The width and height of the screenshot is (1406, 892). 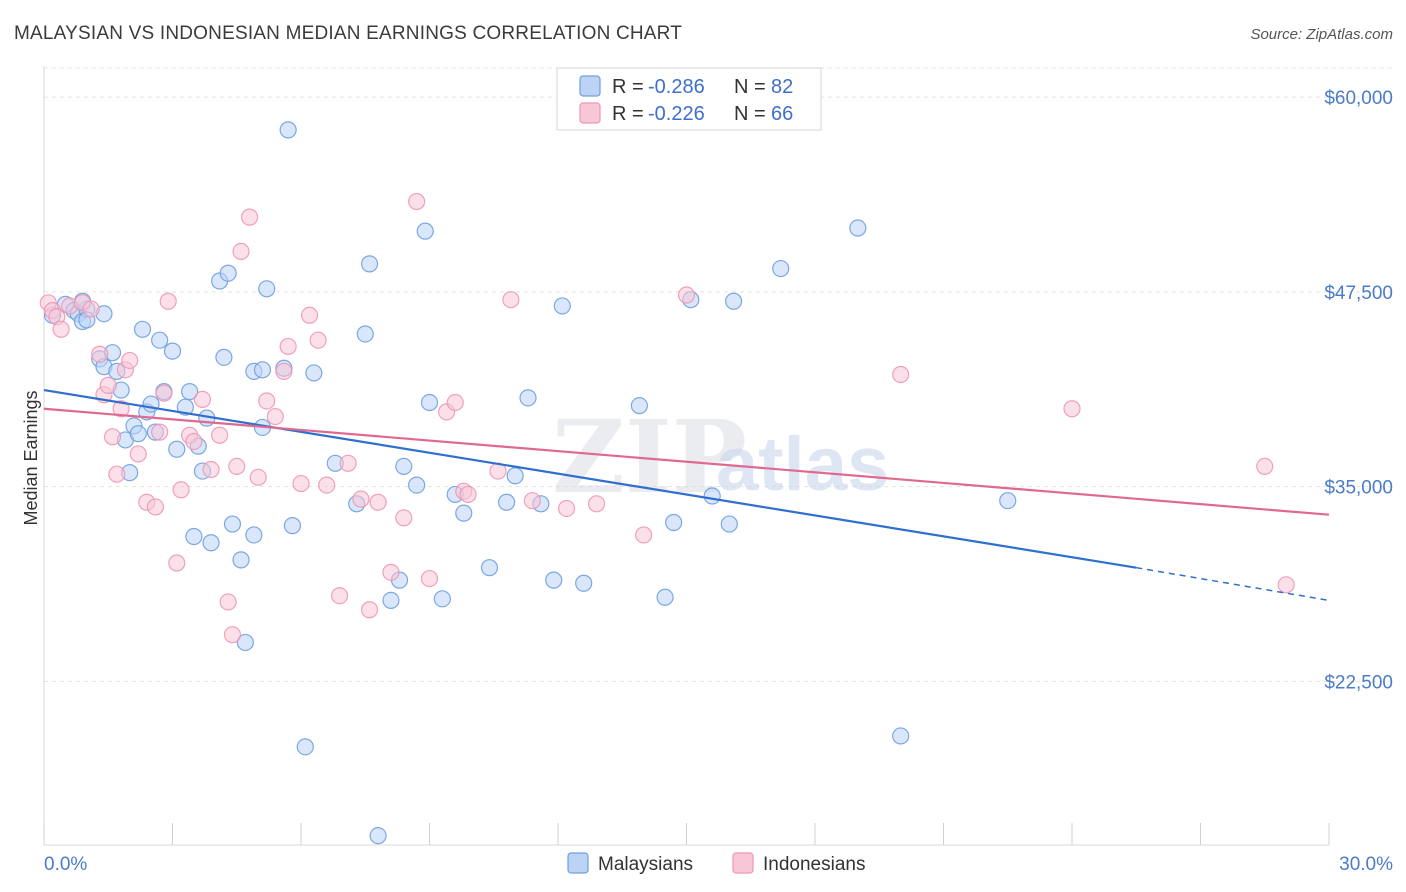 I want to click on x-tick-max: 30.0%, so click(x=1366, y=864).